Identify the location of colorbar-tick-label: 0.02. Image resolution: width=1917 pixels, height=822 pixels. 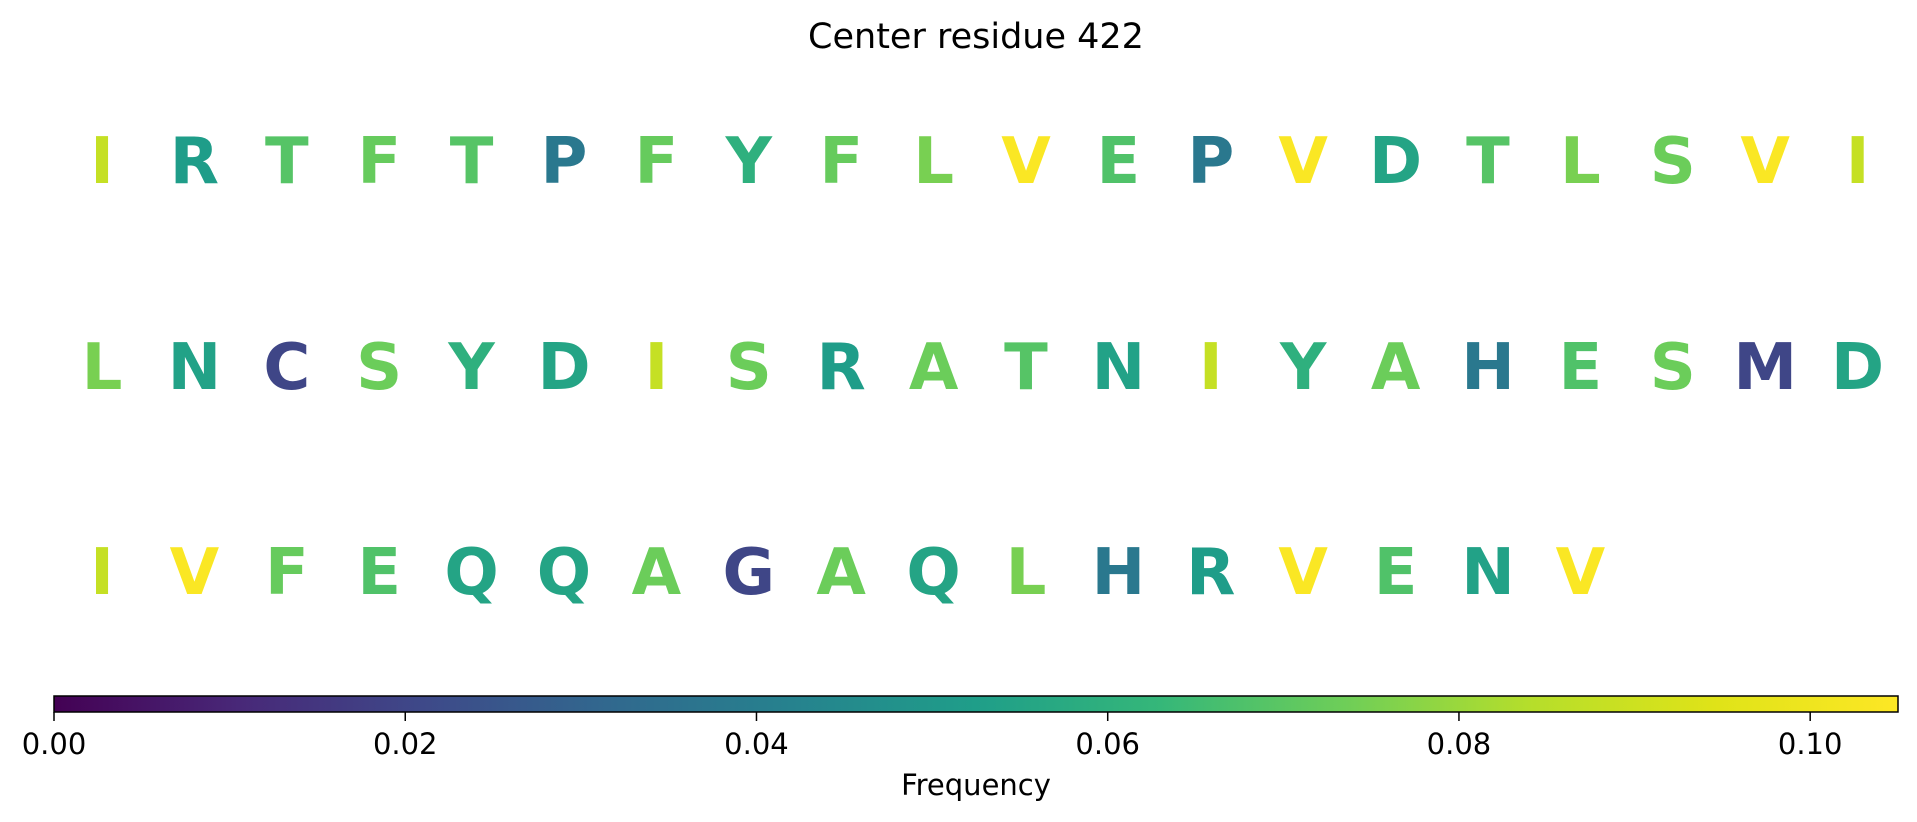
(405, 744).